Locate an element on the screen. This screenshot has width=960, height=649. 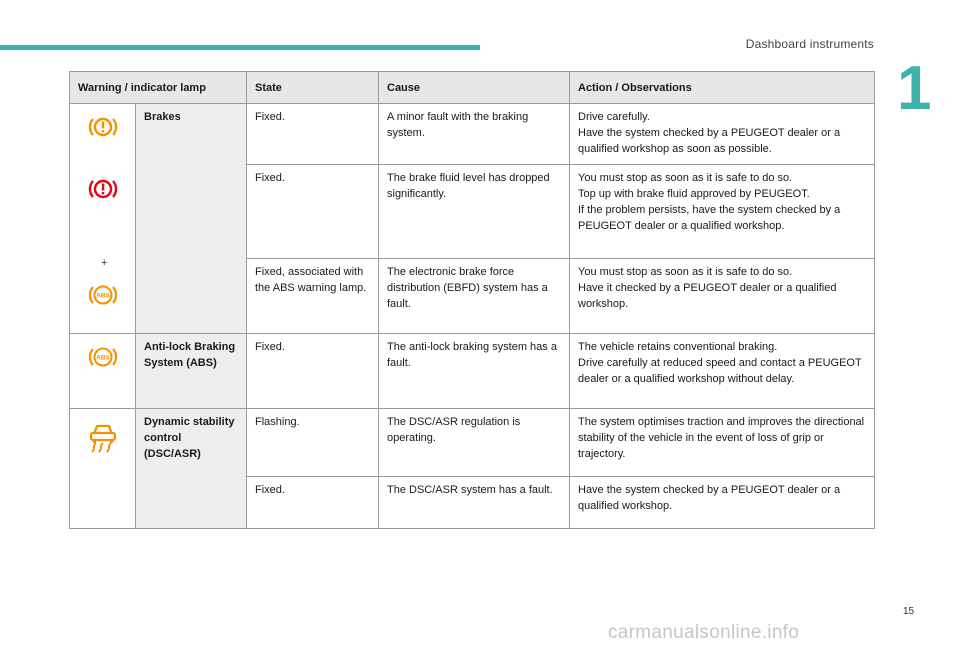
state-cell: Flashing. is located at coordinates (312, 442).